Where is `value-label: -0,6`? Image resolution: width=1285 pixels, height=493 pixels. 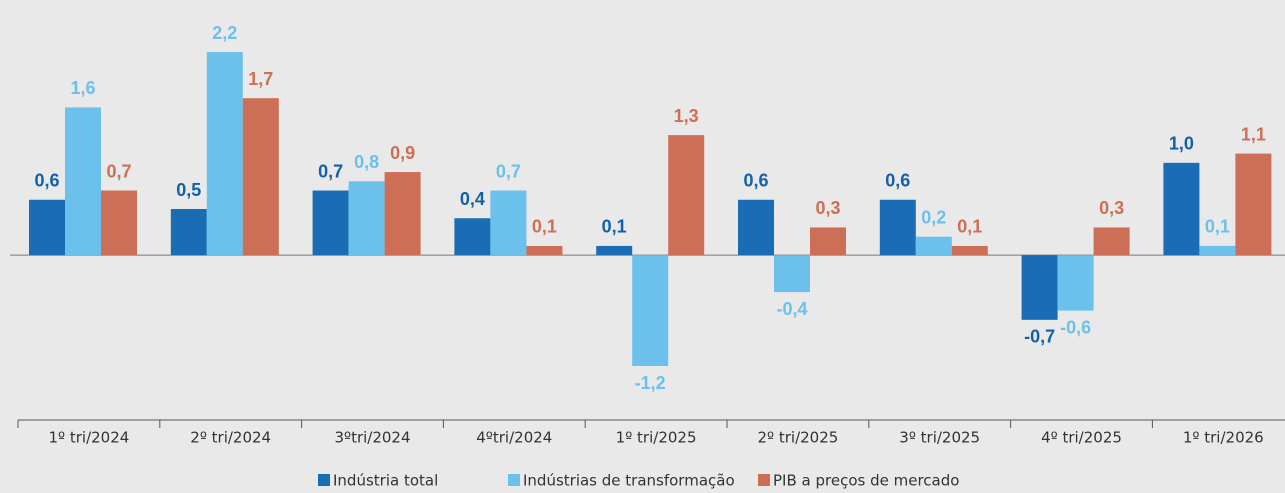
value-label: -0,6 is located at coordinates (1075, 327).